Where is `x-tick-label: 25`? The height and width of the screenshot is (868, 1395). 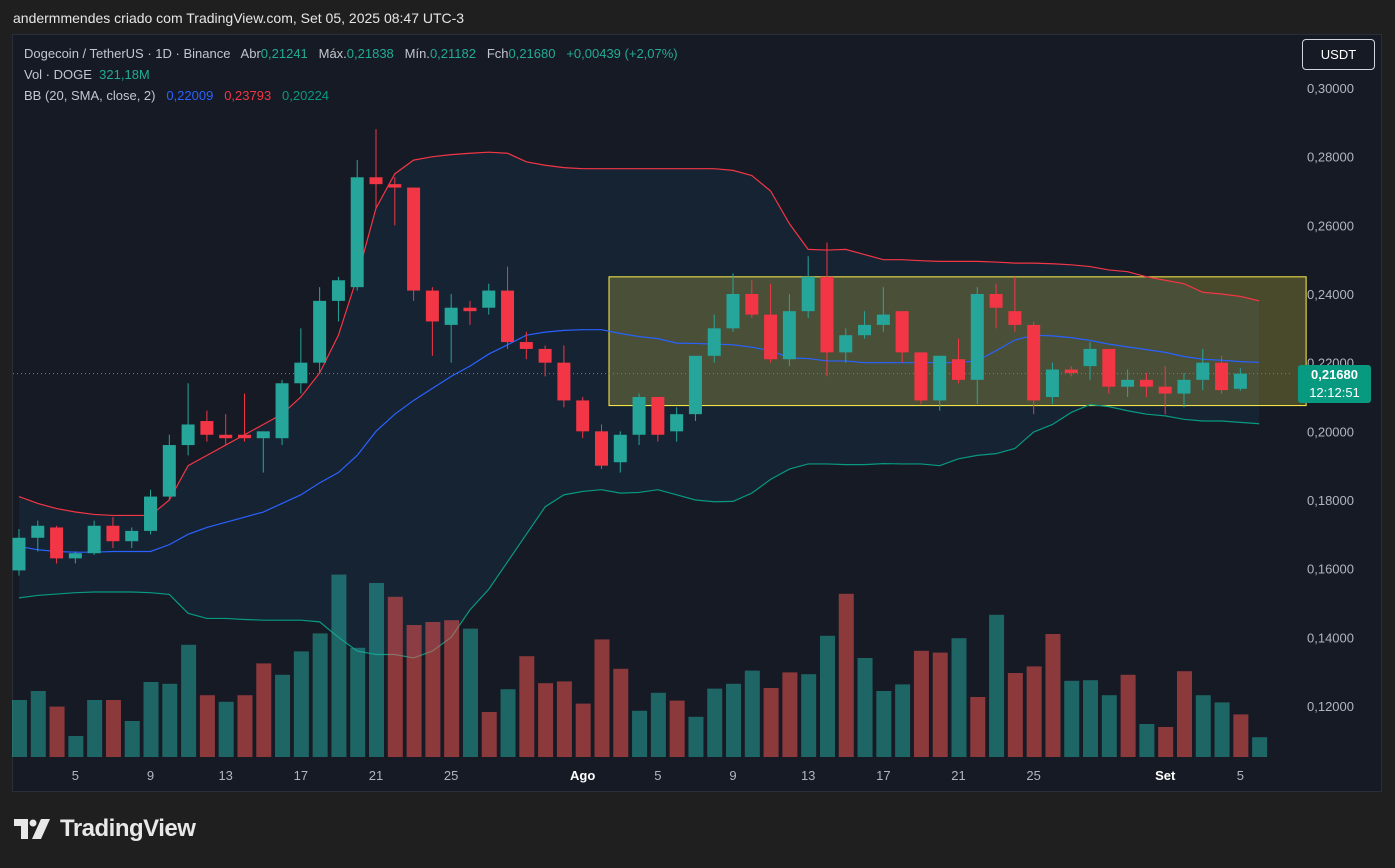 x-tick-label: 25 is located at coordinates (1033, 775).